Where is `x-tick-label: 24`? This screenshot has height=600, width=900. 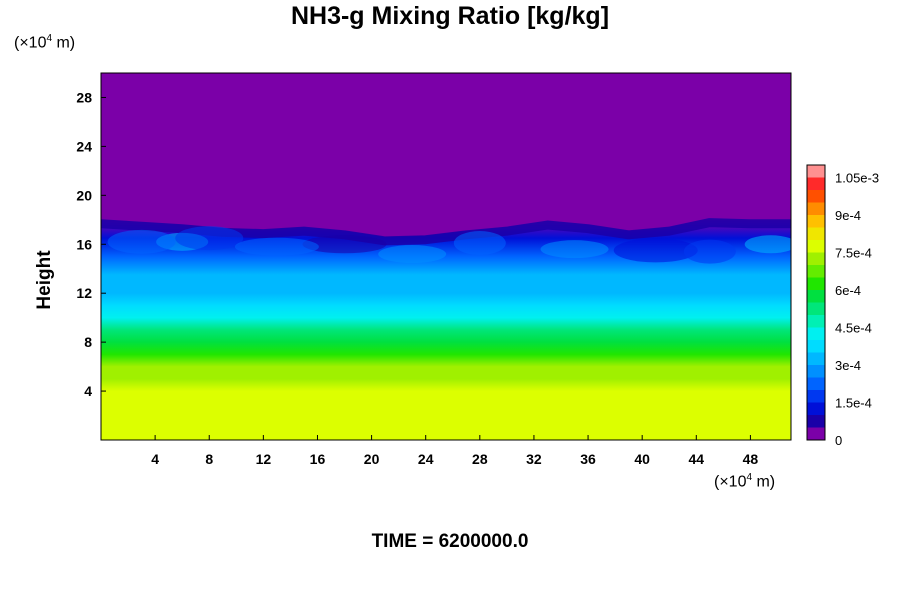 x-tick-label: 24 is located at coordinates (426, 459).